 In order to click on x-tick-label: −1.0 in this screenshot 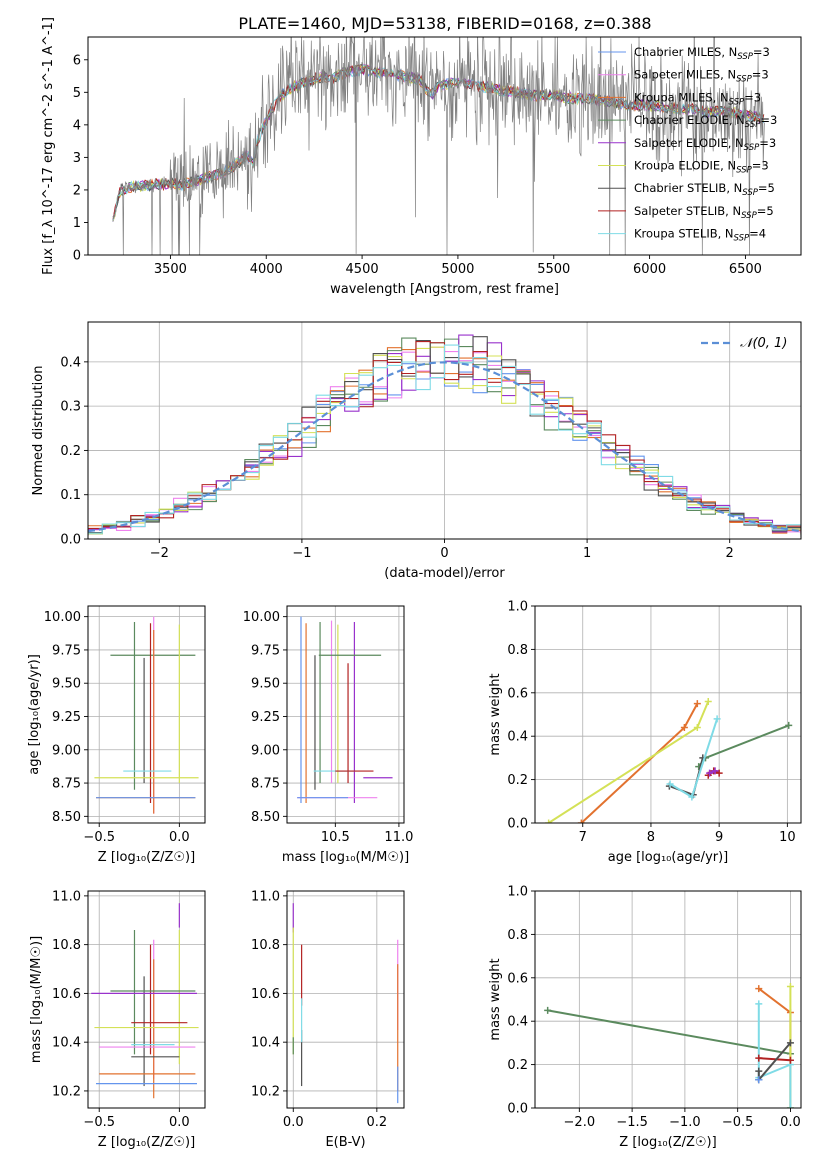, I will do `click(685, 1122)`.